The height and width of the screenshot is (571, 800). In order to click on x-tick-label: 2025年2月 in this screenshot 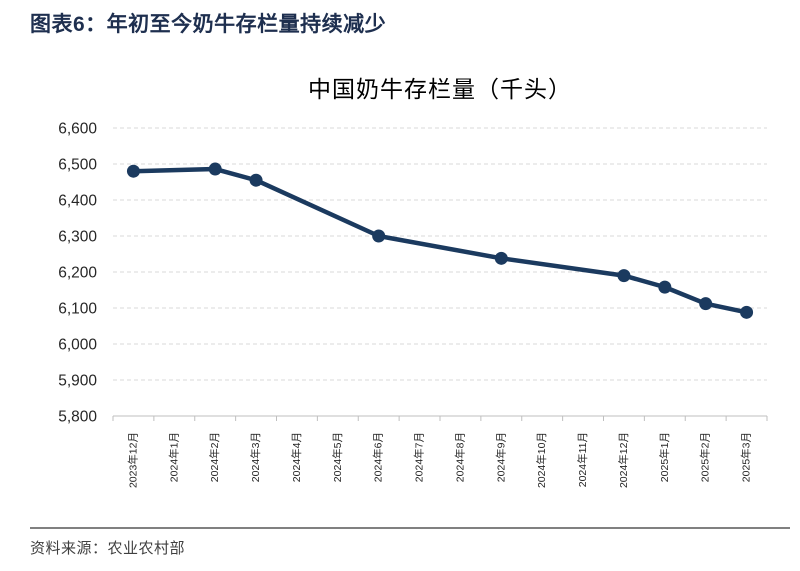, I will do `click(705, 457)`.